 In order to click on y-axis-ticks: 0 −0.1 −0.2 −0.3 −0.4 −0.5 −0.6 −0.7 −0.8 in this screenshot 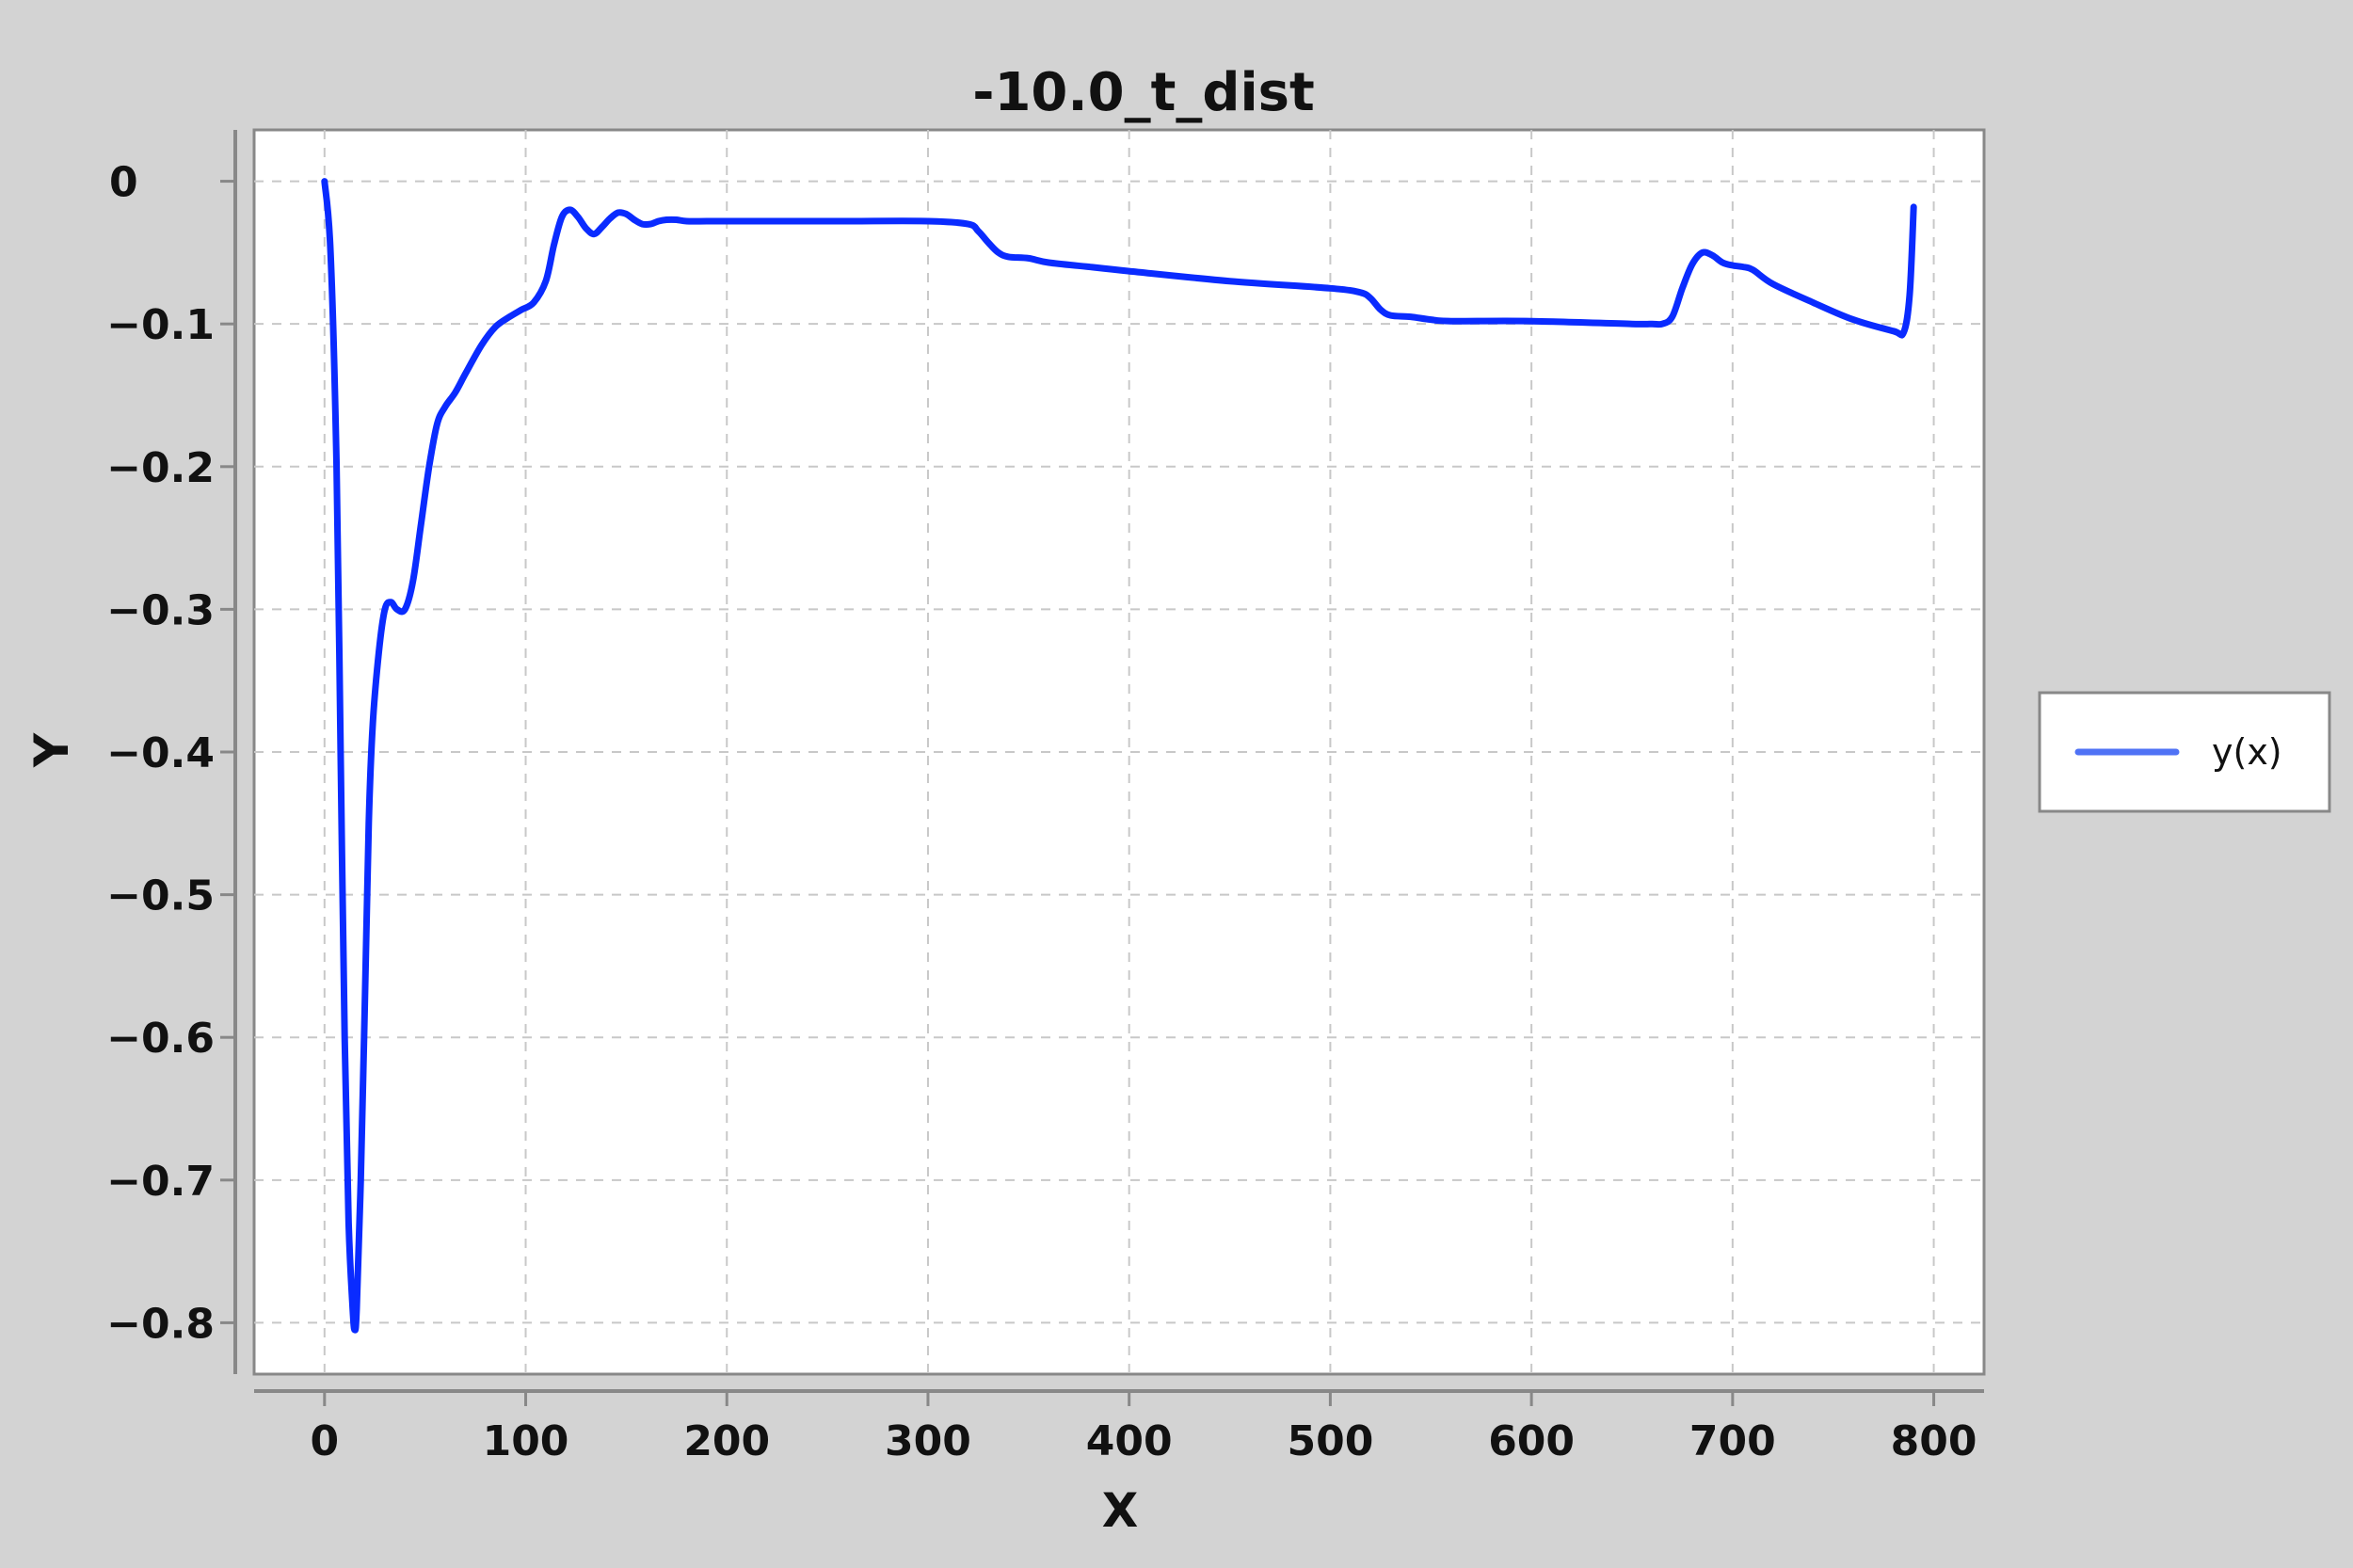, I will do `click(170, 753)`.